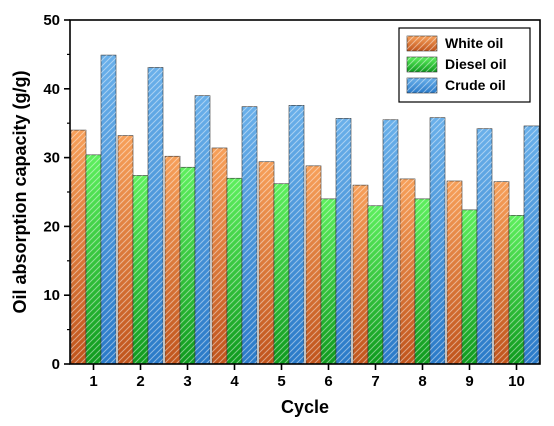  What do you see at coordinates (516, 381) in the screenshot?
I see `x-tick-label: 10` at bounding box center [516, 381].